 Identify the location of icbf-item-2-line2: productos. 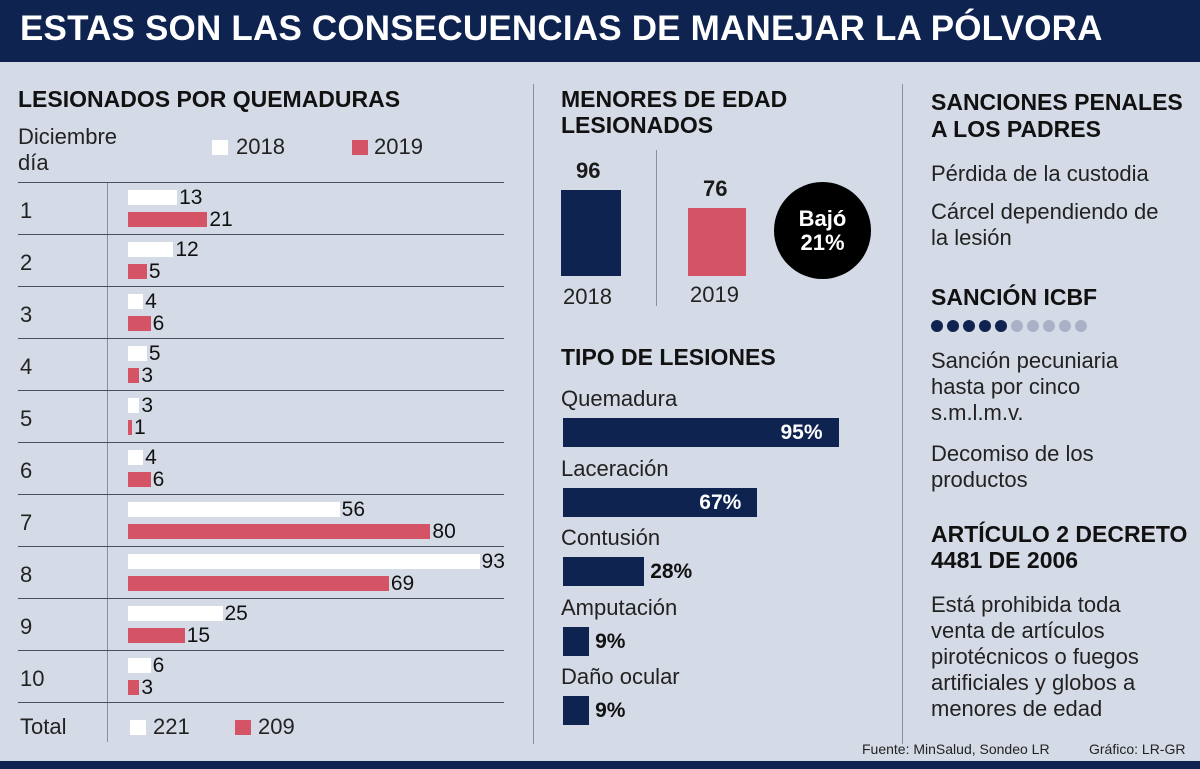
(979, 479).